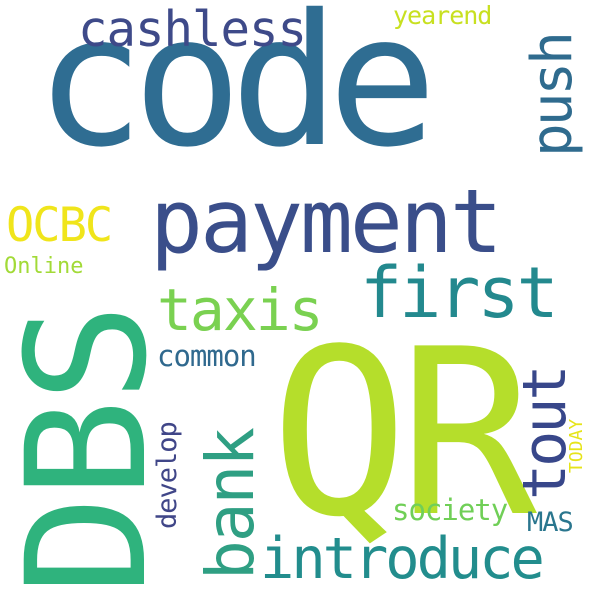 Image resolution: width=600 pixels, height=600 pixels. I want to click on word-push: push, so click(552, 95).